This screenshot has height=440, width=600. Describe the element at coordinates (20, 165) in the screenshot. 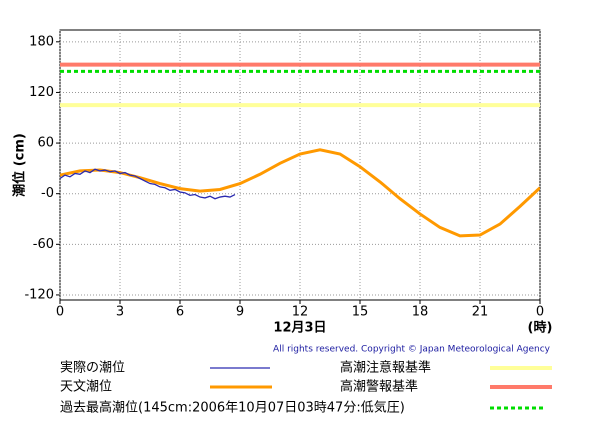

I see `y-axis-label: 潮位 (cm)` at that location.